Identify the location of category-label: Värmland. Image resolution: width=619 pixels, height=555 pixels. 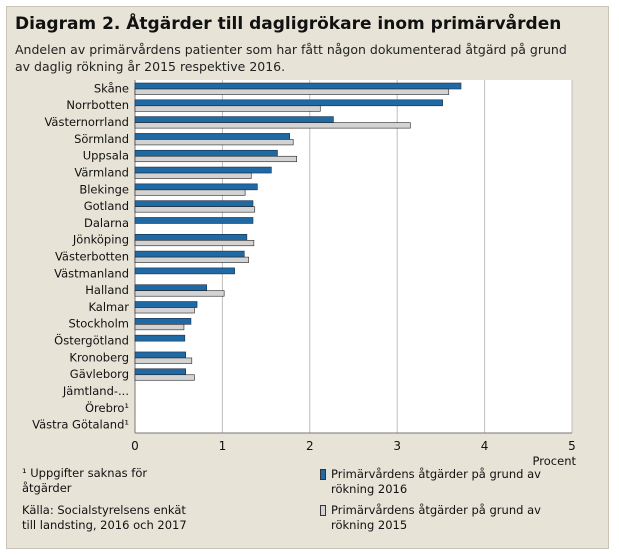
(101, 172).